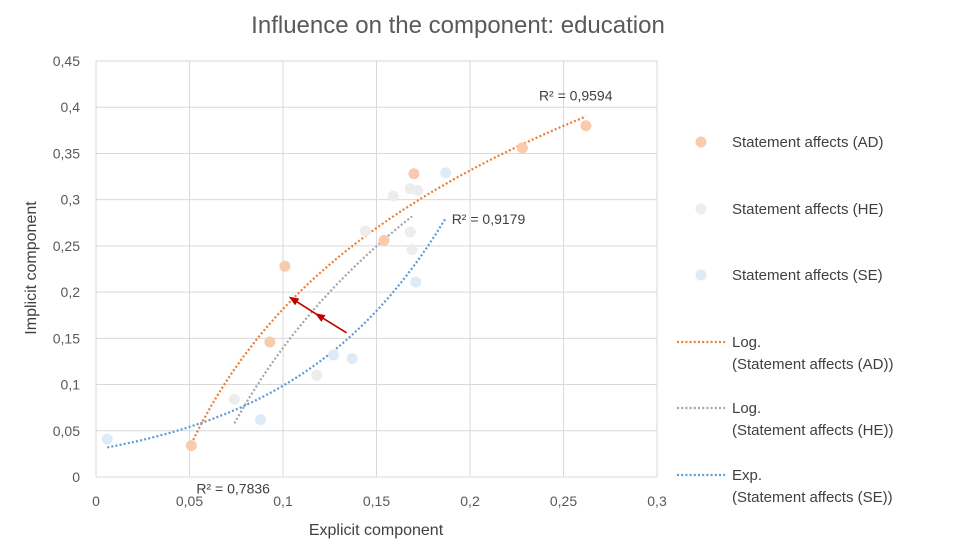 Image resolution: width=953 pixels, height=547 pixels. Describe the element at coordinates (189, 501) in the screenshot. I see `x-tick-label: 0,05` at that location.